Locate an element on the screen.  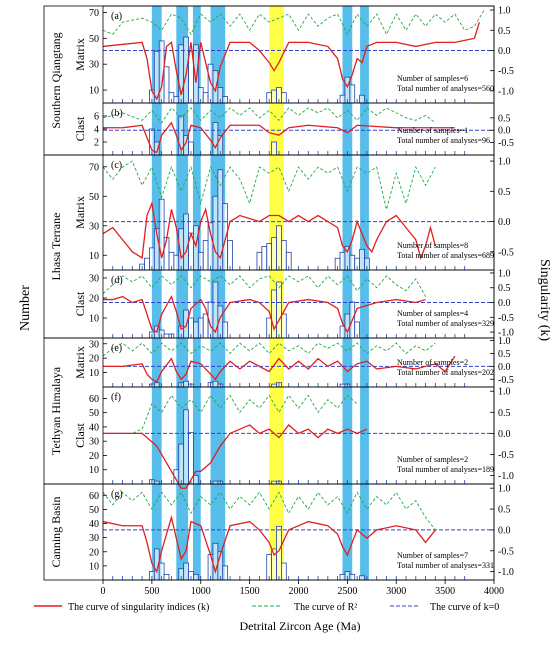
analysis-count: Total number of analyses=189 is located at coordinates (445, 469).